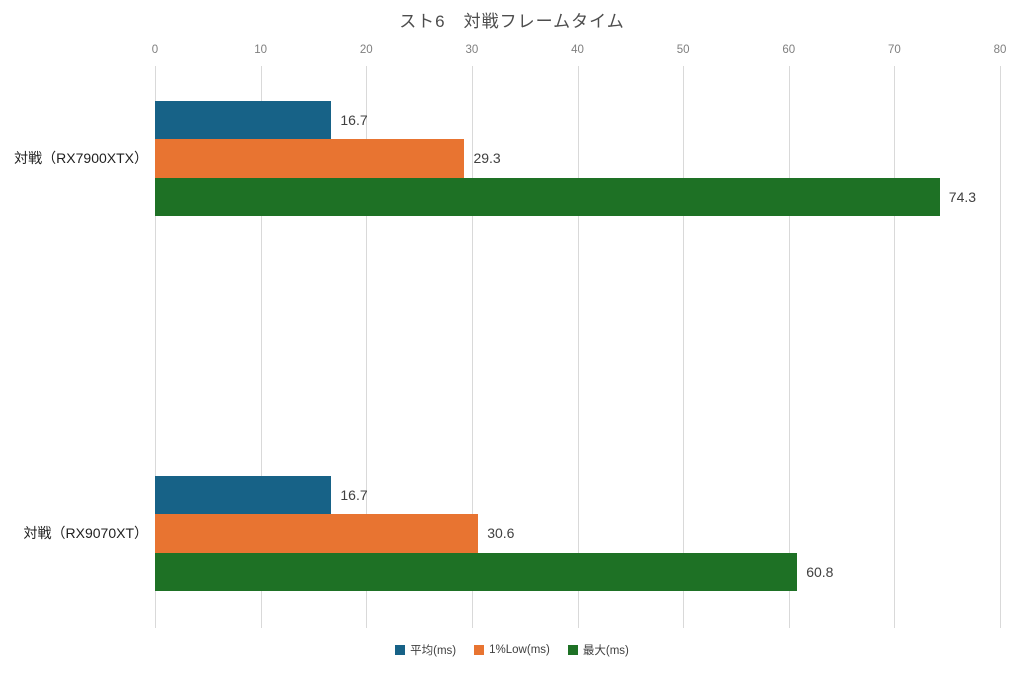 The image size is (1024, 673). Describe the element at coordinates (512, 21) in the screenshot. I see `chart-title: スト6 対戦フレームタイム` at that location.